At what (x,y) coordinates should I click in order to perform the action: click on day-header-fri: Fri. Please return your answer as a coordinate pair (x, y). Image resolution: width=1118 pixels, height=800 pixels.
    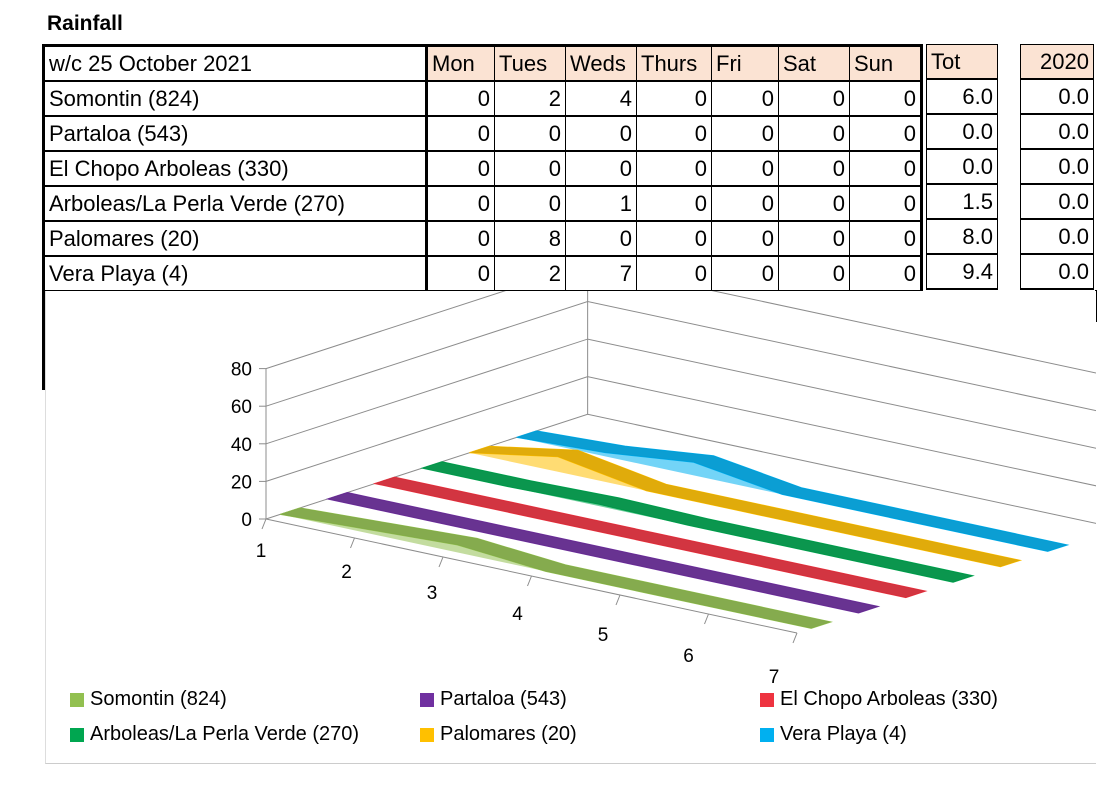
    Looking at the image, I should click on (745, 63).